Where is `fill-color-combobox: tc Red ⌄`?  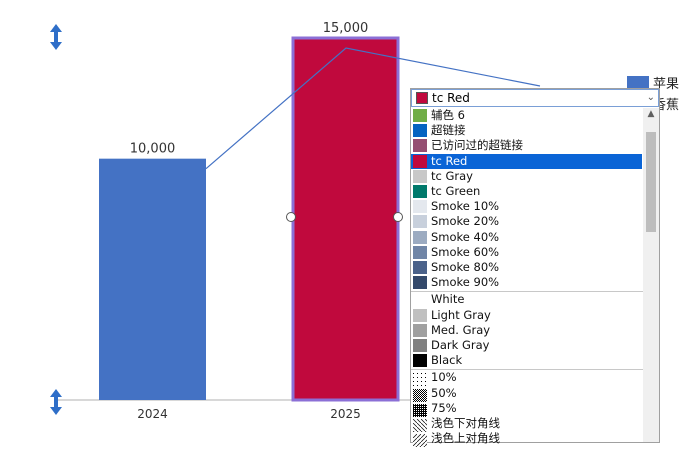
fill-color-combobox: tc Red ⌄ is located at coordinates (535, 98).